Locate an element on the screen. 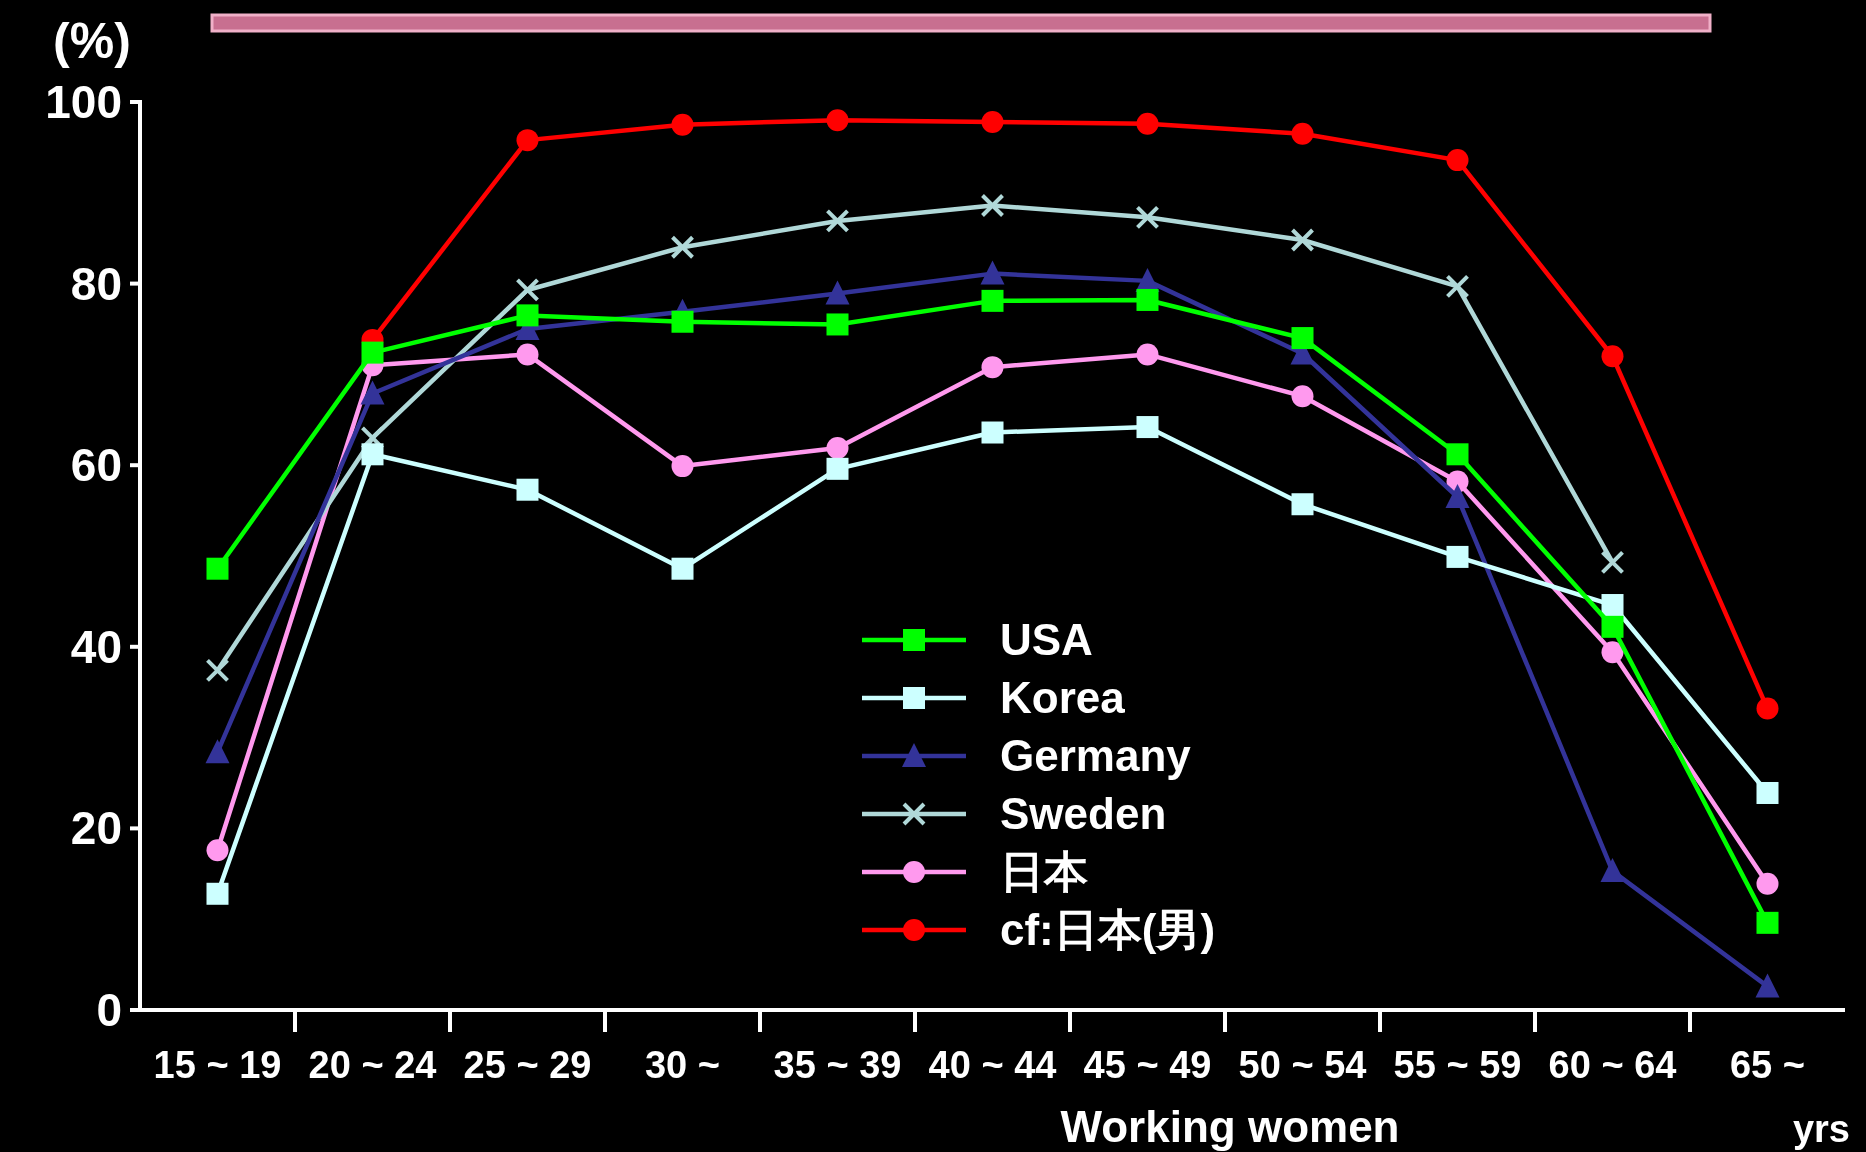  y-tick-label: 40 is located at coordinates (96, 646).